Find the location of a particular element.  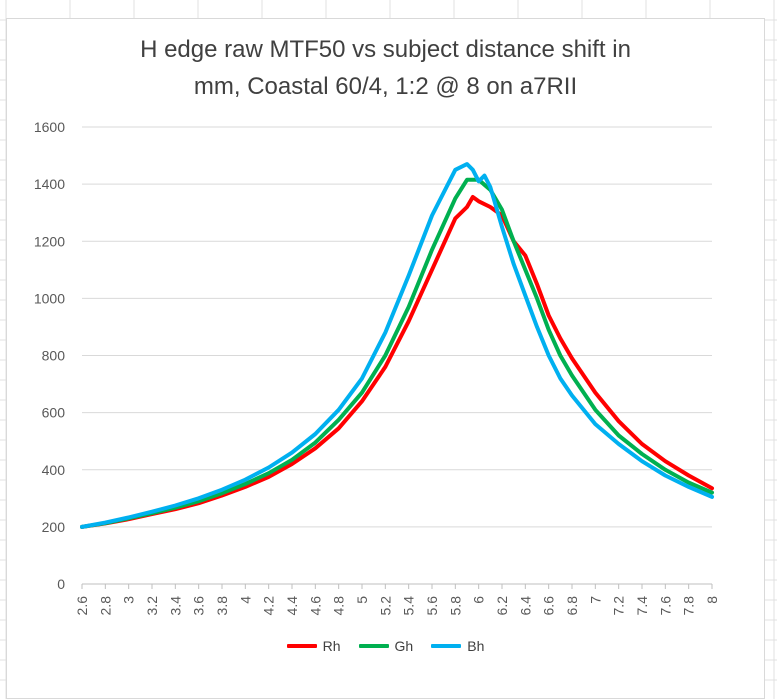

y-tick-label: 600 is located at coordinates (54, 413).